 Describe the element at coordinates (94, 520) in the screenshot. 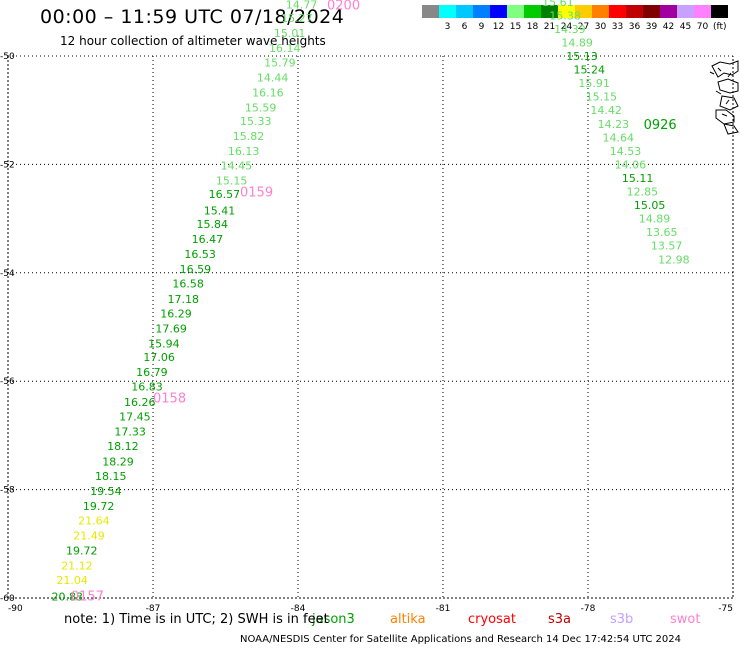

I see `wave-height-value: 21.64` at that location.